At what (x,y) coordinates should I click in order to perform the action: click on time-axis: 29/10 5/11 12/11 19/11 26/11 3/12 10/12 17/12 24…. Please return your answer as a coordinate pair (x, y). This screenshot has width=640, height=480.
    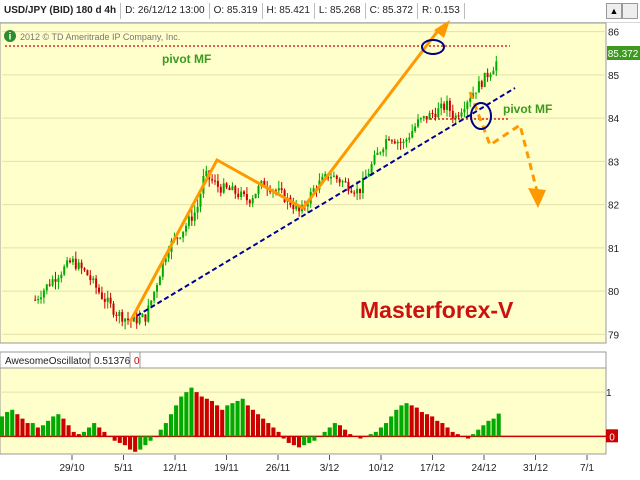
    Looking at the image, I should click on (320, 467).